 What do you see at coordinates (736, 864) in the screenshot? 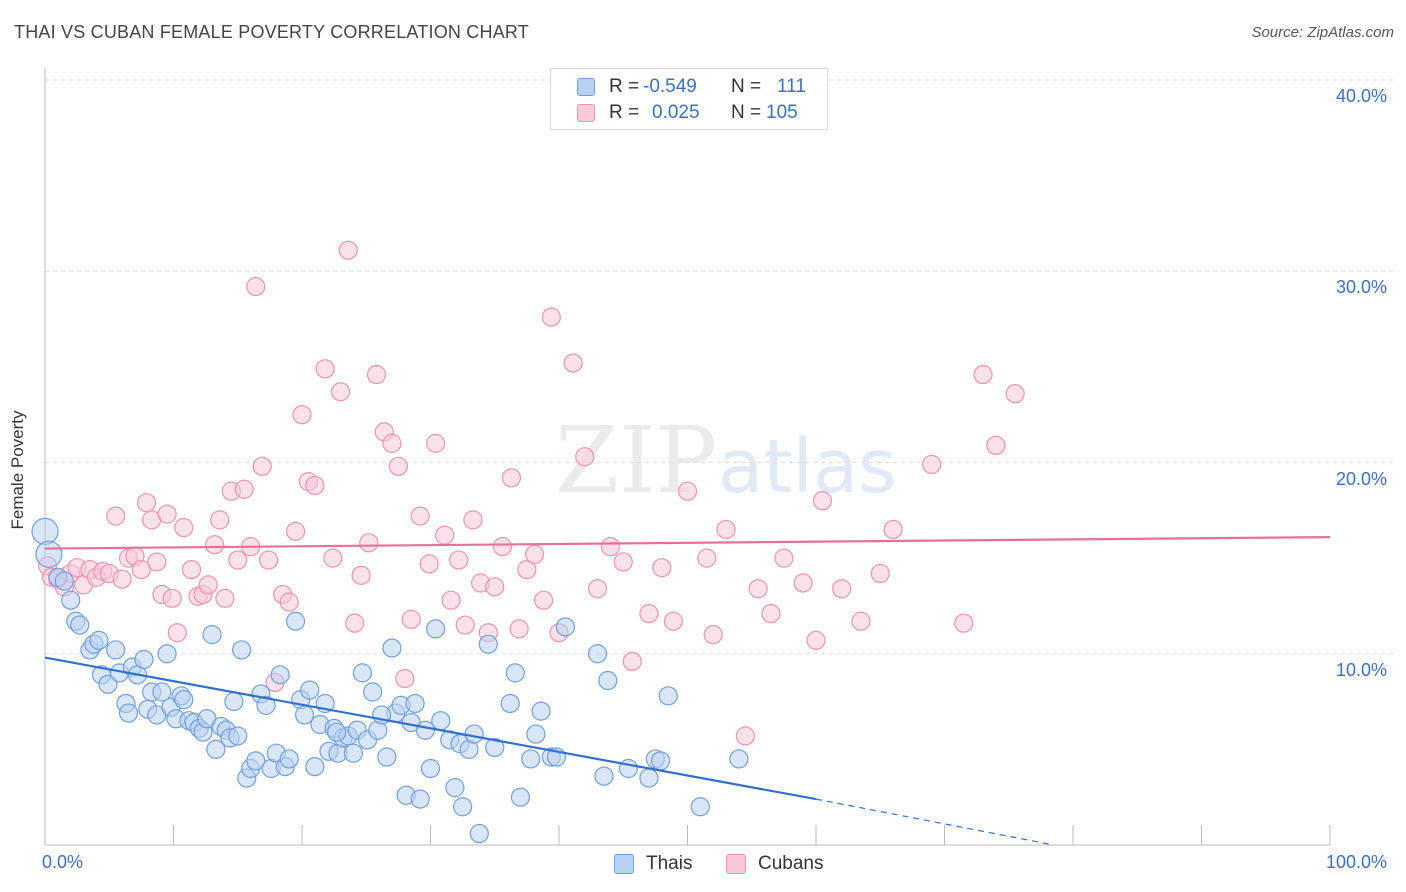
I see `bottom-legend-swatch-cubans` at bounding box center [736, 864].